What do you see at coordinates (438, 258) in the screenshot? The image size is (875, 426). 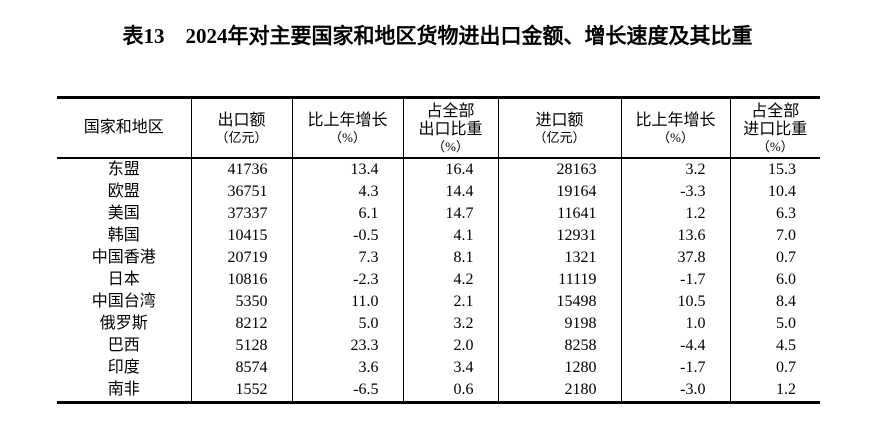 I see `table-row-中国香港: 中国香港 20719 7.3 8.1 1321 37.8 0.7` at bounding box center [438, 258].